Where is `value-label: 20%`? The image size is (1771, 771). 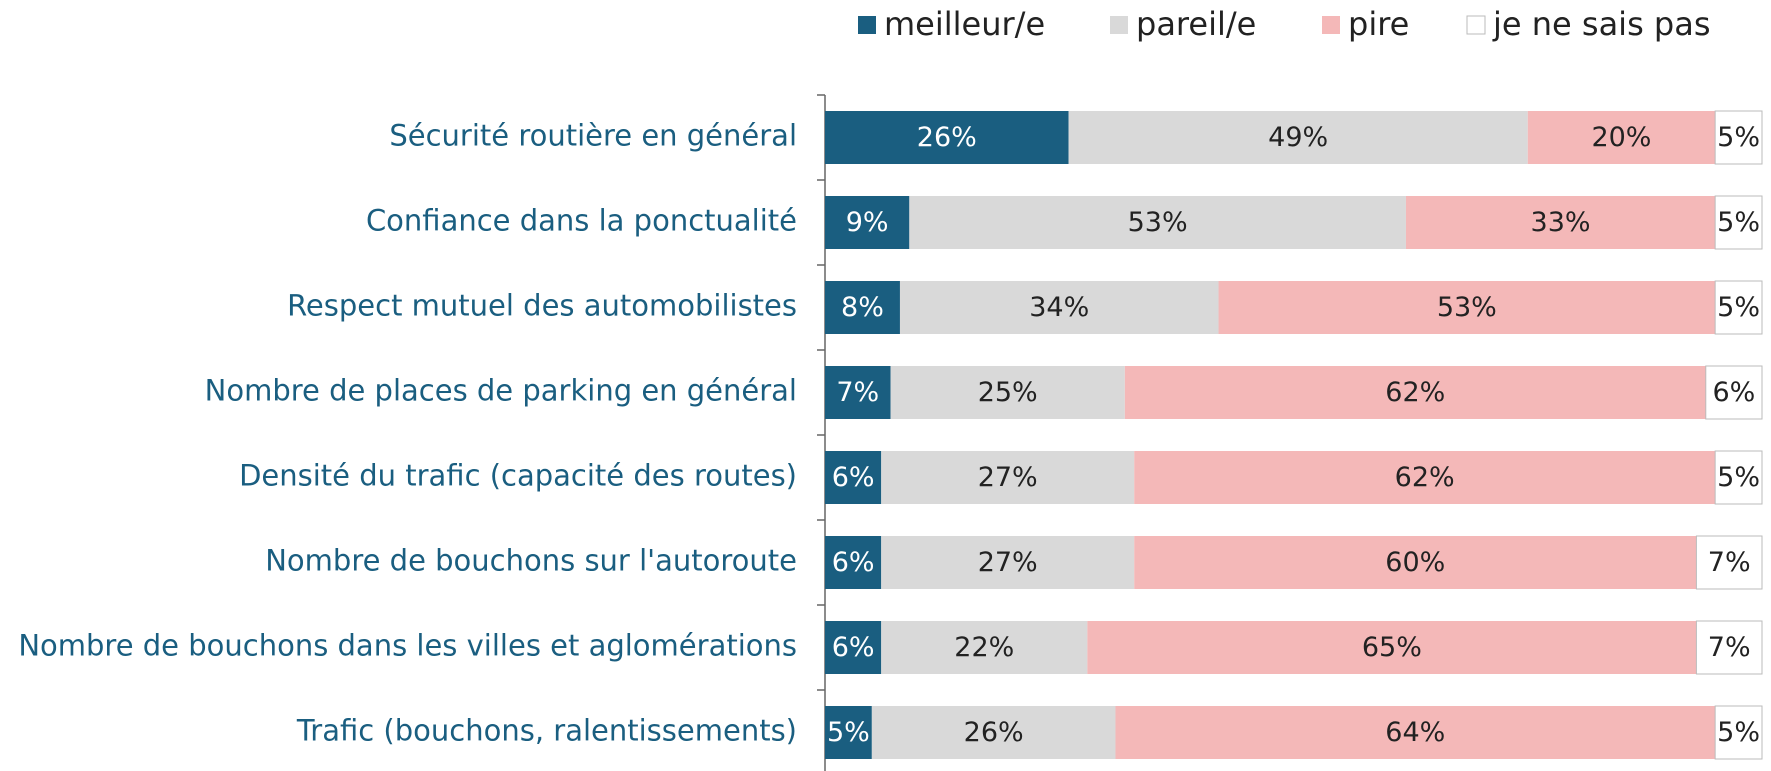 value-label: 20% is located at coordinates (1621, 137).